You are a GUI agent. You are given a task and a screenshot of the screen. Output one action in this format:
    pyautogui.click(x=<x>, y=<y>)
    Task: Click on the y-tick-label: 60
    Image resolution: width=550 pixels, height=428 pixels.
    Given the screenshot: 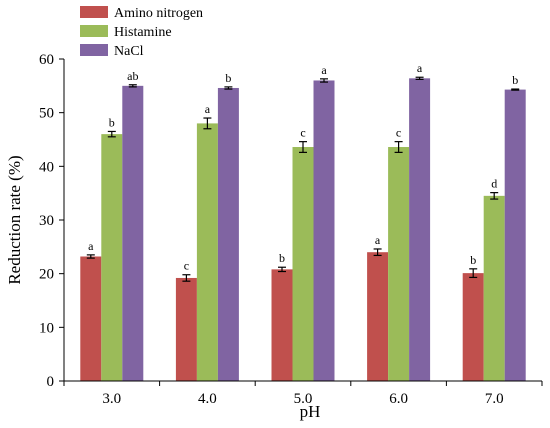 What is the action you would take?
    pyautogui.click(x=46, y=60)
    